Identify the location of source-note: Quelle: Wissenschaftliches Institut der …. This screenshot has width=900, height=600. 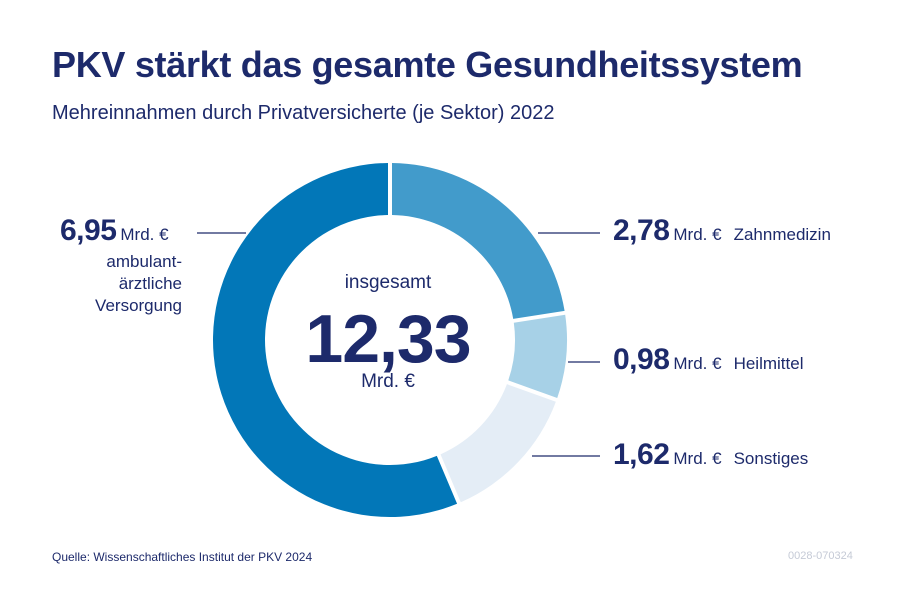
(182, 557).